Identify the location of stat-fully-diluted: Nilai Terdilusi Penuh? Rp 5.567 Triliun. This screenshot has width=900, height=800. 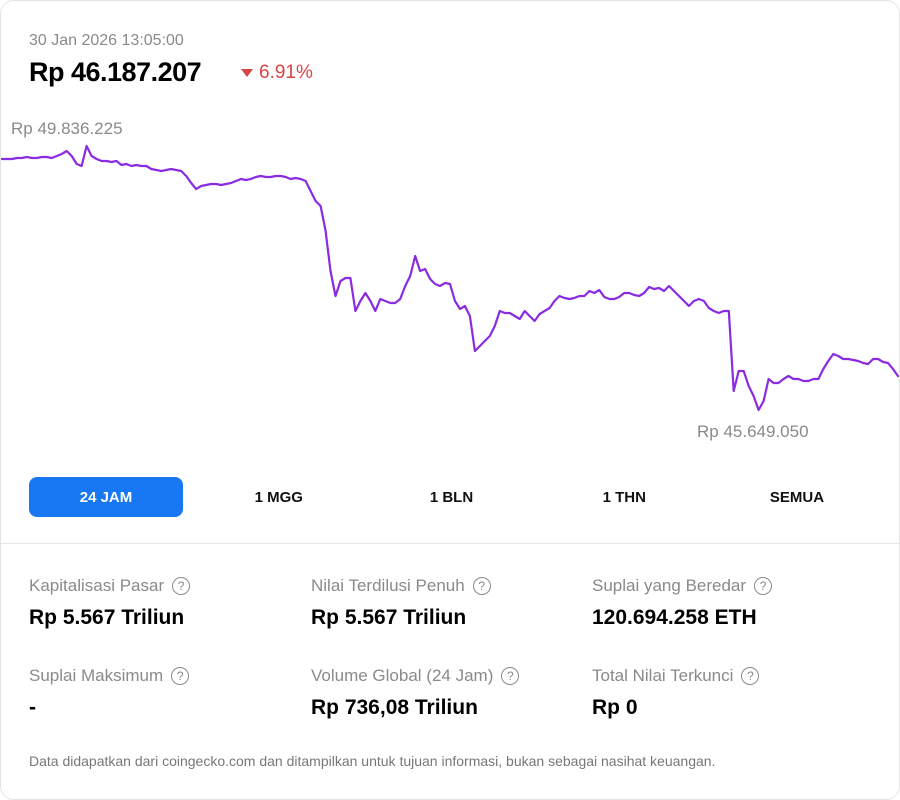
(446, 602).